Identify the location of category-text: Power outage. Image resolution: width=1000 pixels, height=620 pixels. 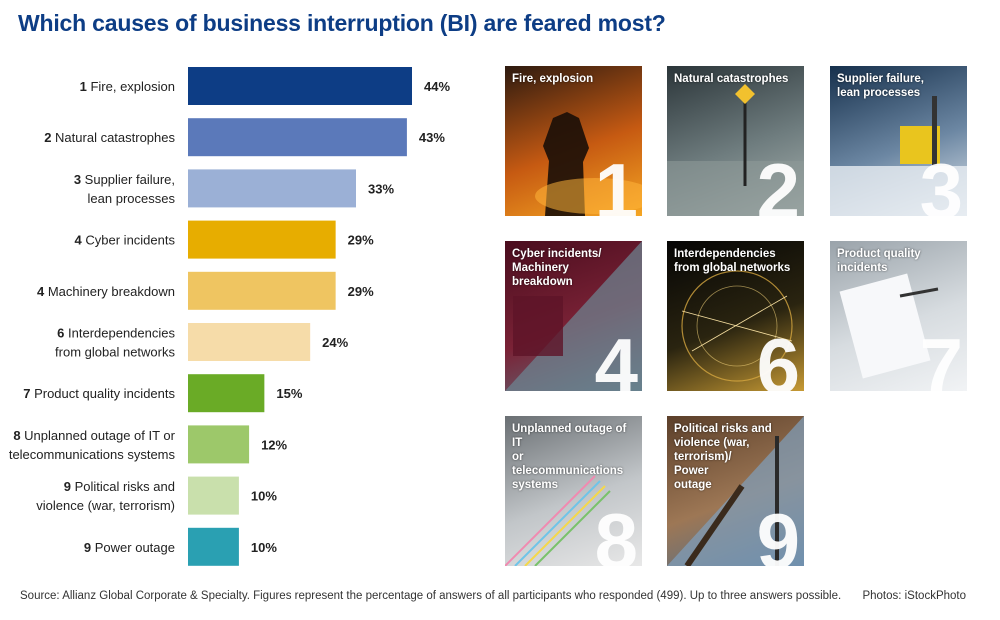
(135, 547).